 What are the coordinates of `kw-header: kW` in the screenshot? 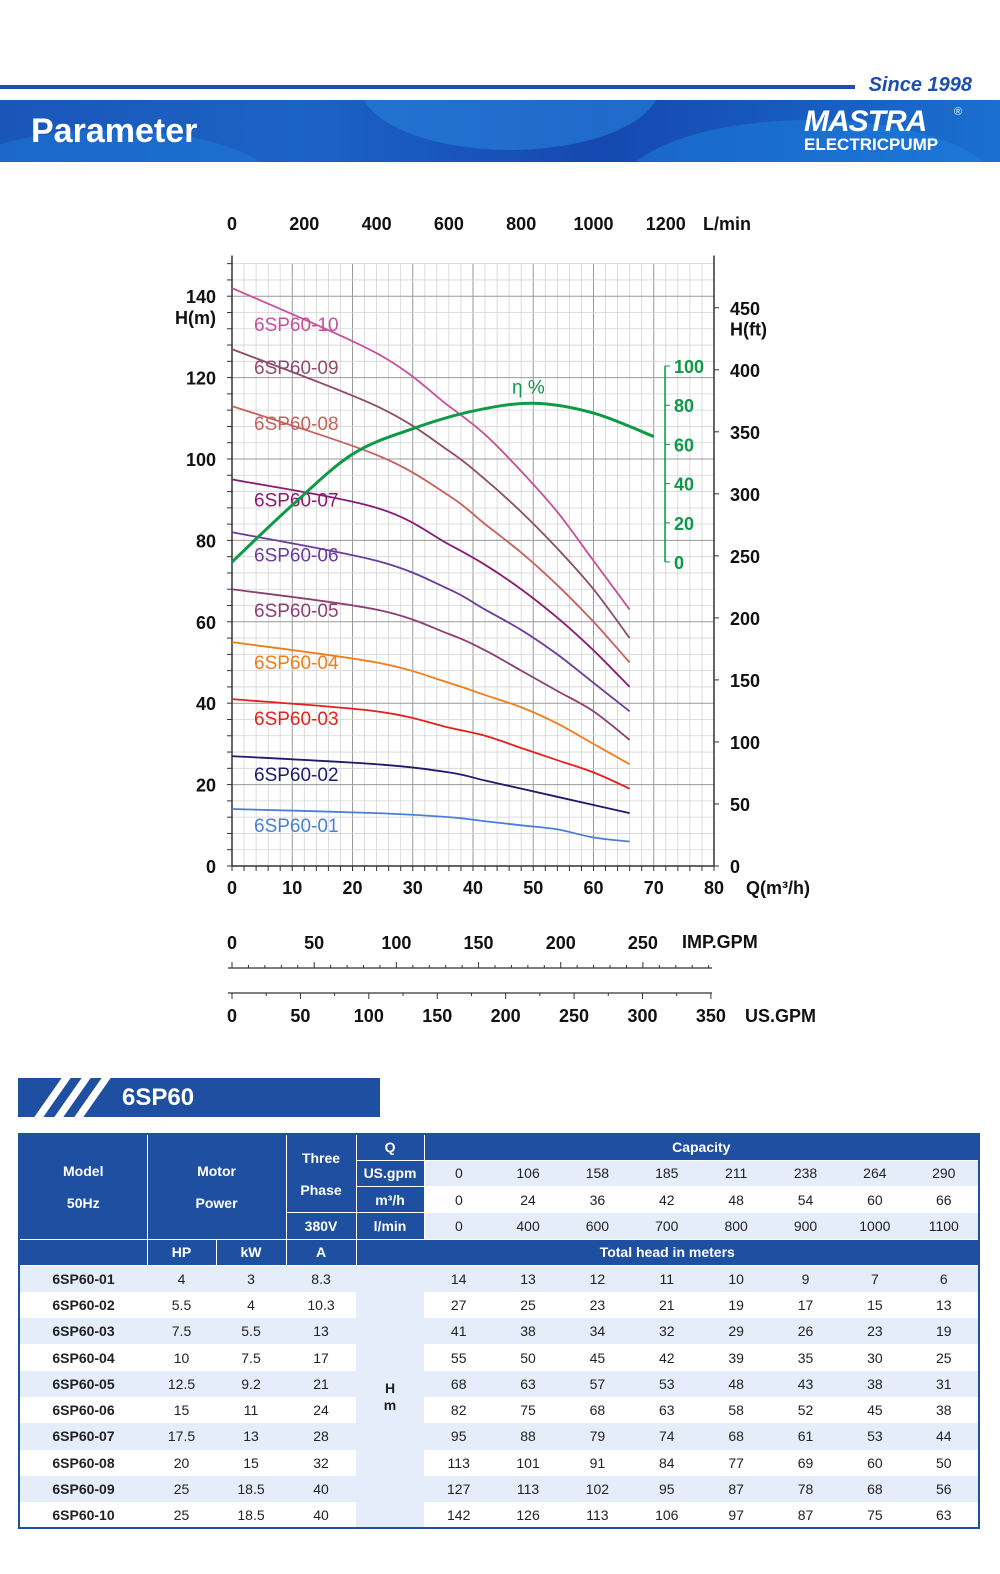 It's located at (251, 1252).